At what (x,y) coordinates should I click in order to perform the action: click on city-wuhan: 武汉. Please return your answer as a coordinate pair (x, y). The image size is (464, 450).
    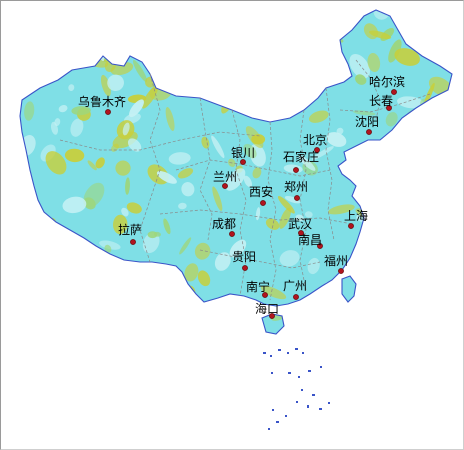
    Looking at the image, I should click on (300, 226).